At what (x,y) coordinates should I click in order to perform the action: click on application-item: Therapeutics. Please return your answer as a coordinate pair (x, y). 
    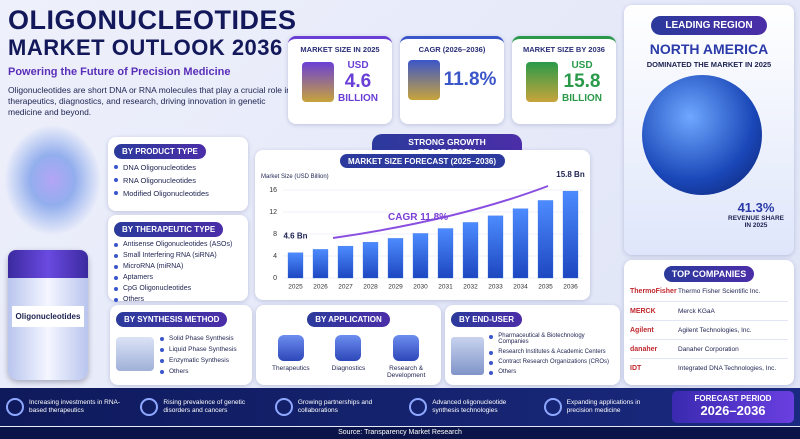
    Looking at the image, I should click on (291, 355).